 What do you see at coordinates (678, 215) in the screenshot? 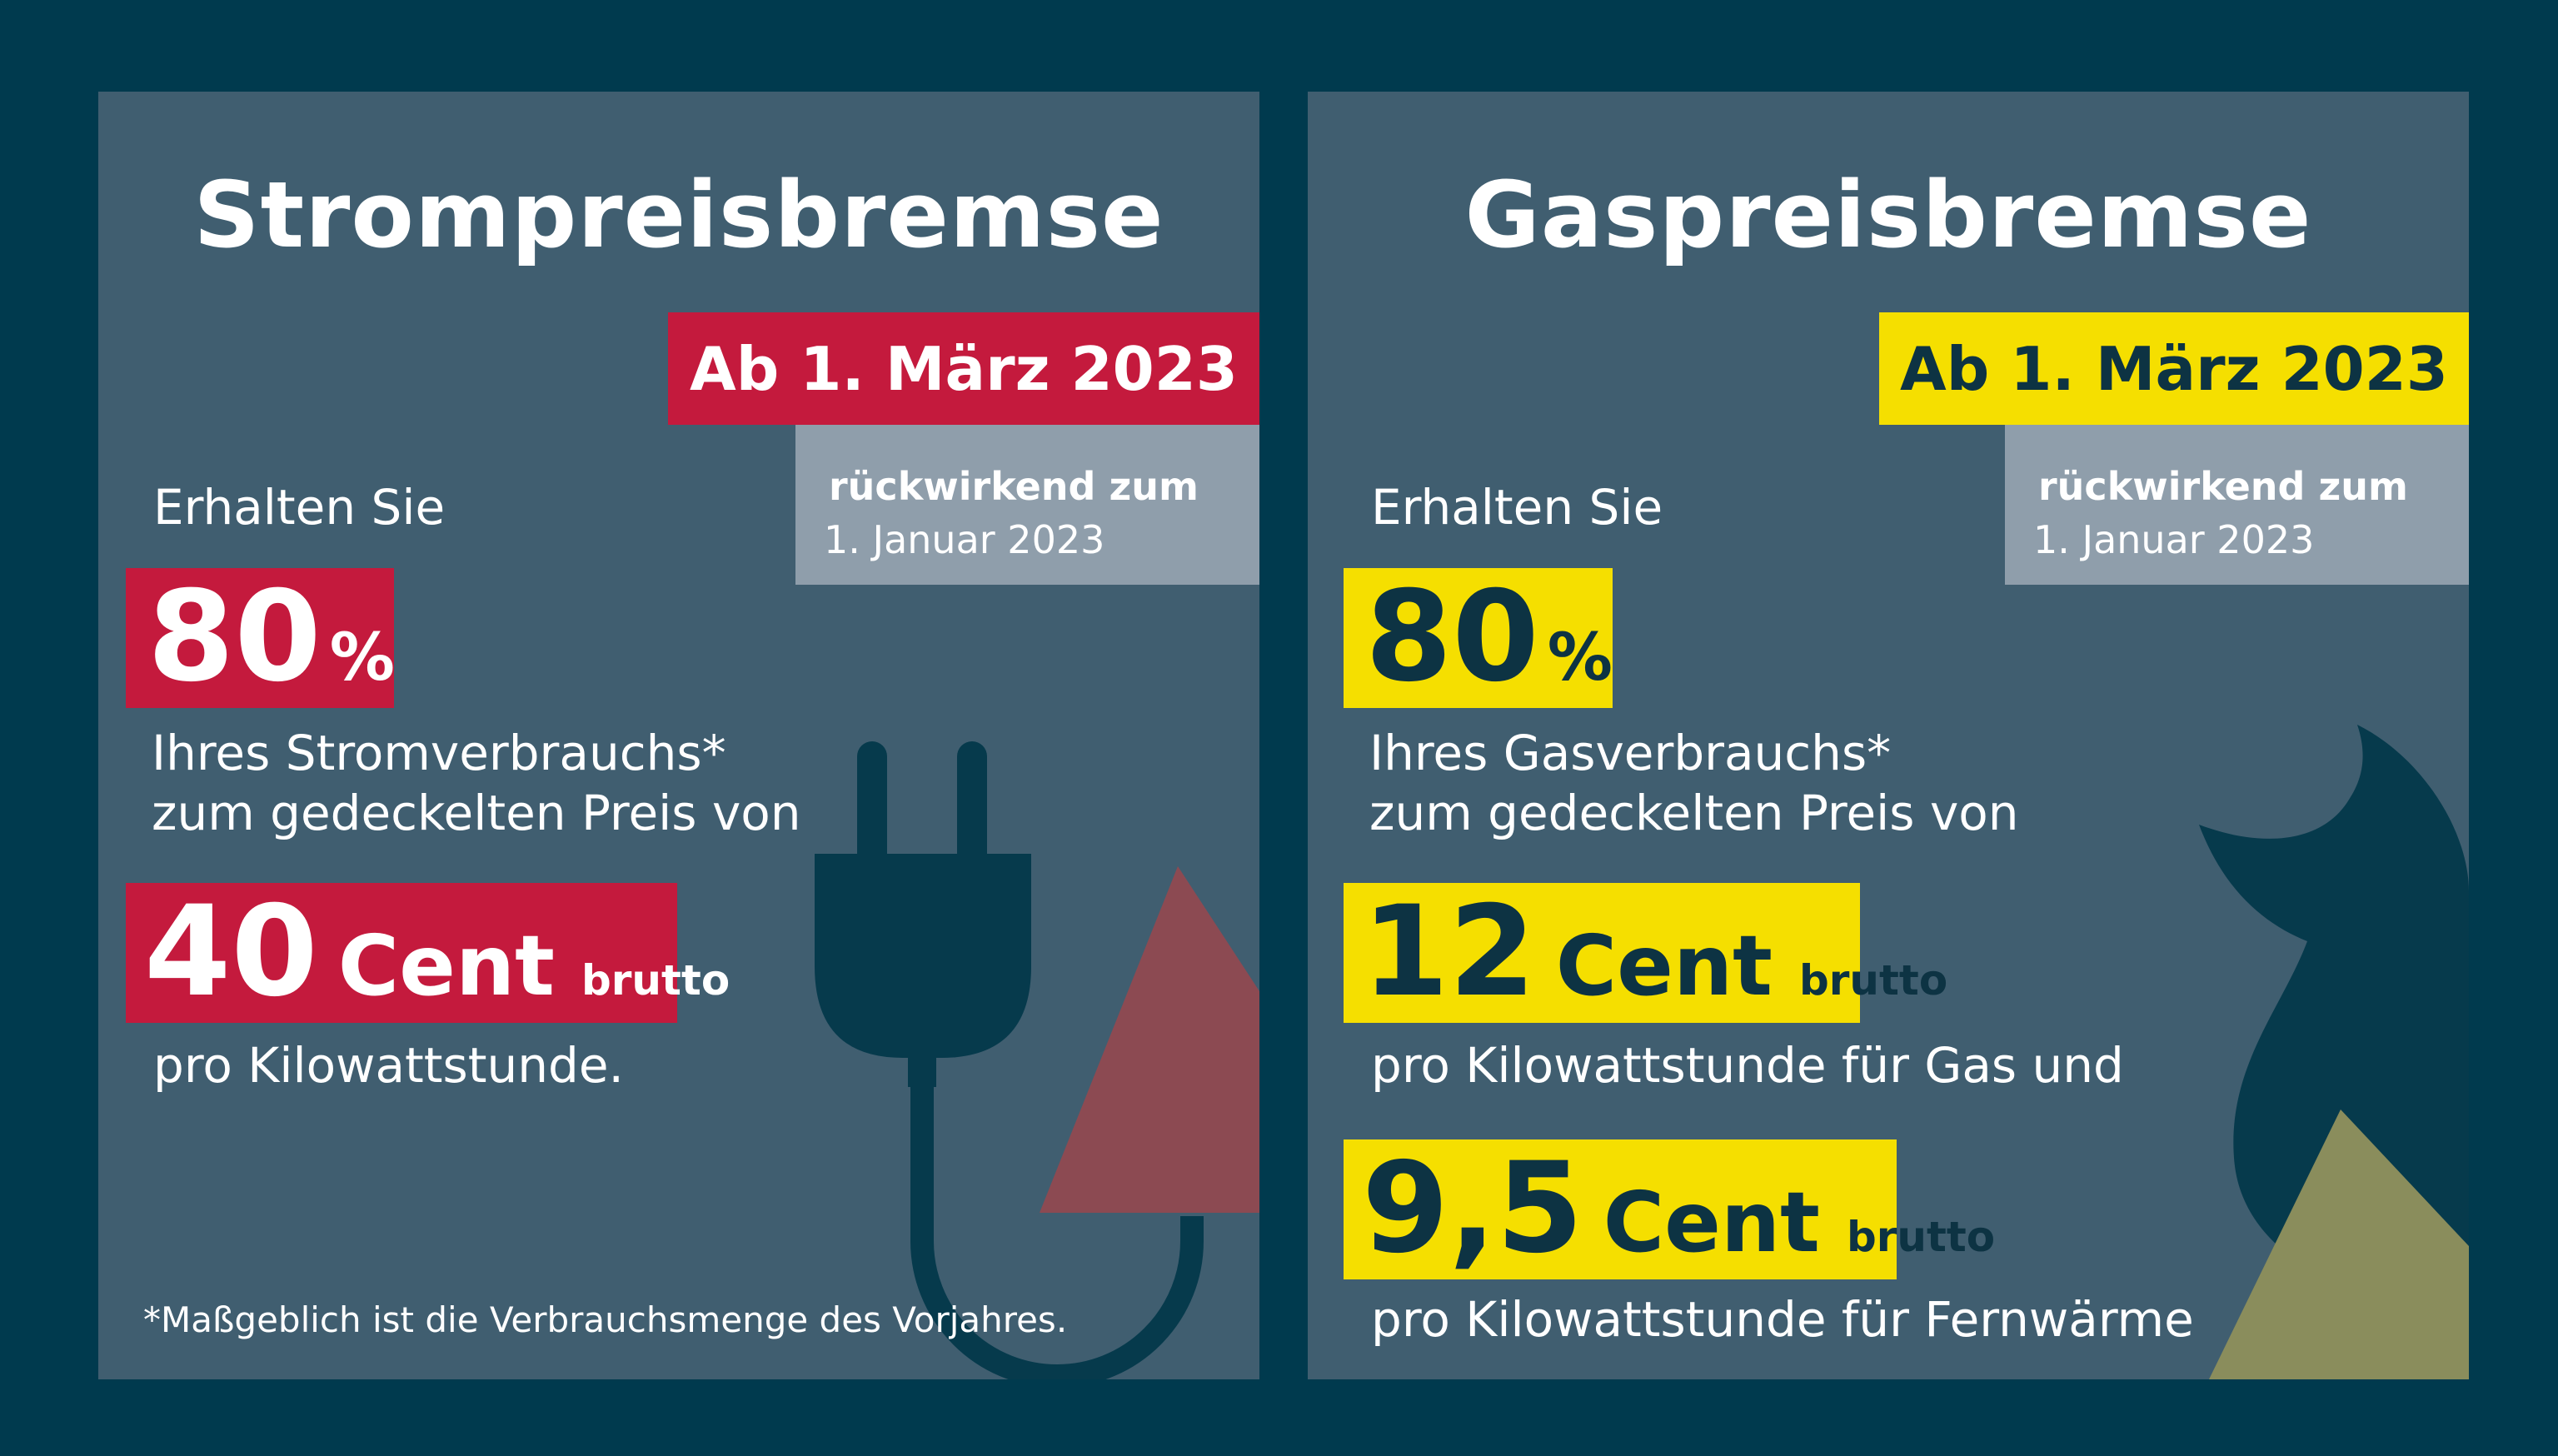
I see `panel-title: Strompreisbremse` at bounding box center [678, 215].